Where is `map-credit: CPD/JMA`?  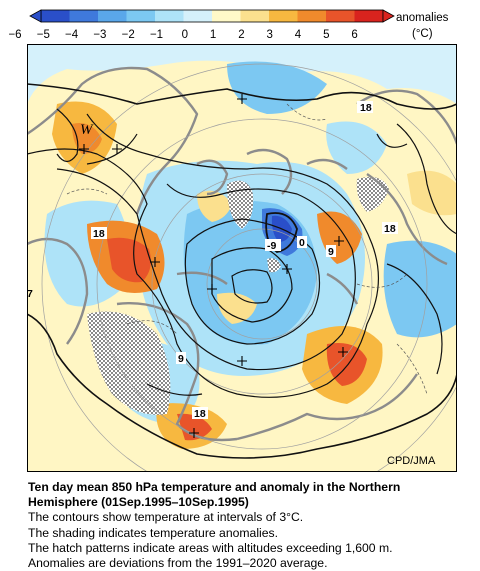 map-credit: CPD/JMA is located at coordinates (411, 461).